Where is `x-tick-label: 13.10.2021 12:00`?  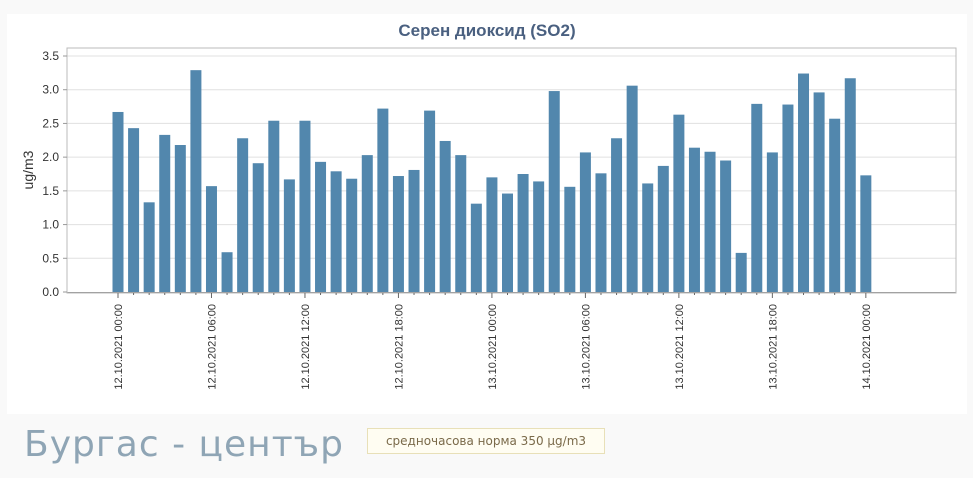 x-tick-label: 13.10.2021 12:00 is located at coordinates (680, 347).